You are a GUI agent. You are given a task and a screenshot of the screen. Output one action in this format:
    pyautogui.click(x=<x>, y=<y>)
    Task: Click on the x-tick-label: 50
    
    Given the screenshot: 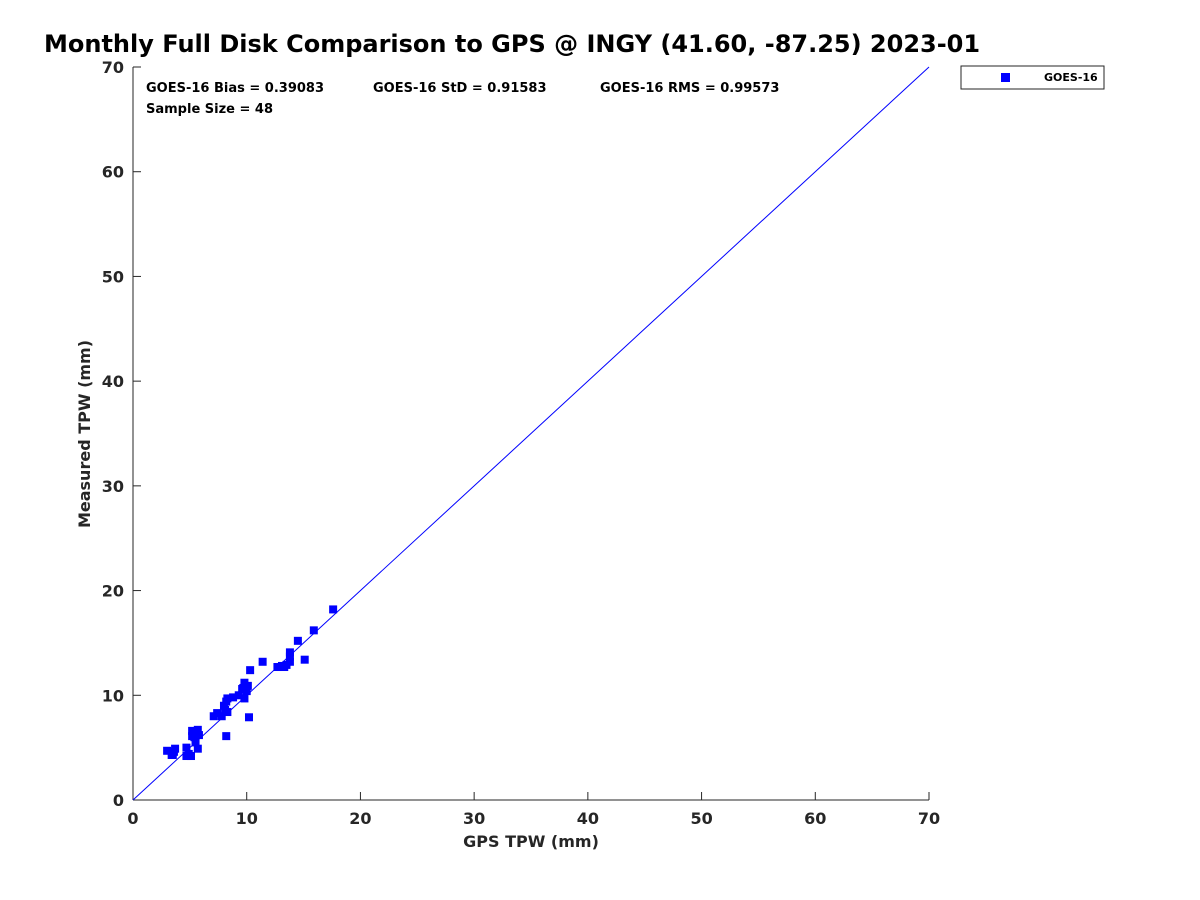 What is the action you would take?
    pyautogui.click(x=701, y=818)
    